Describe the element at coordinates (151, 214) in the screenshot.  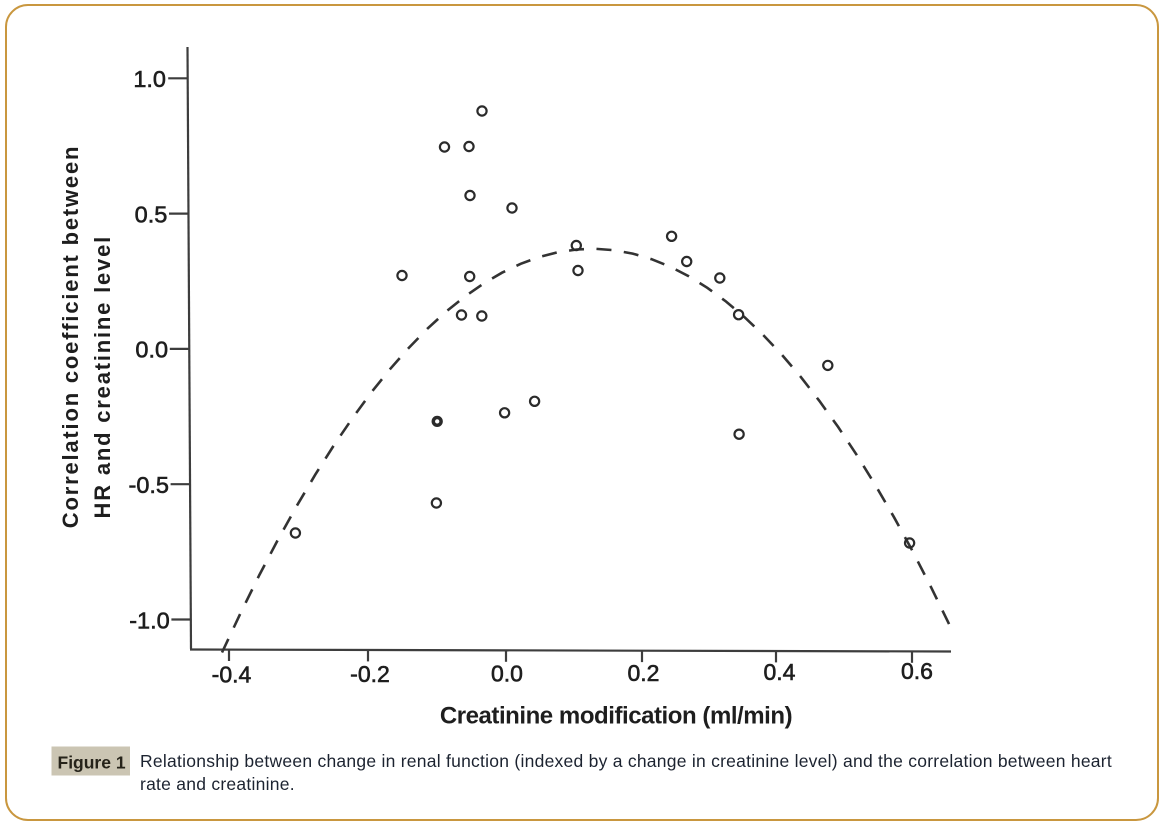
I see `svg-text: 0.5` at that location.